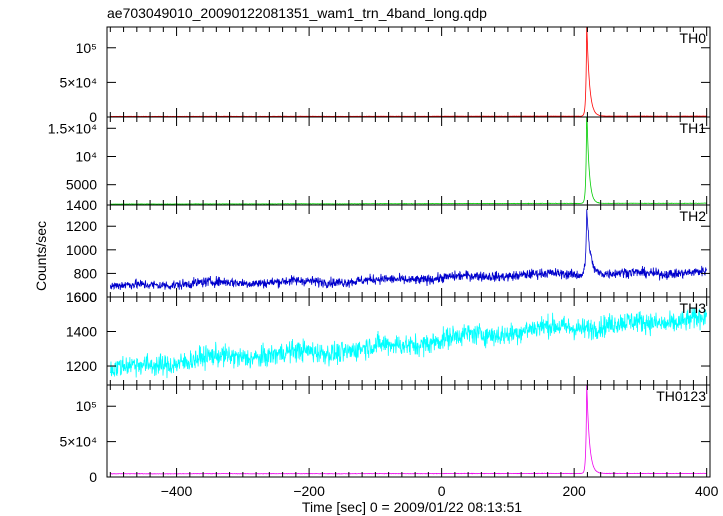 The height and width of the screenshot is (516, 723). What do you see at coordinates (693, 128) in the screenshot?
I see `panel-label-th1: TH1` at bounding box center [693, 128].